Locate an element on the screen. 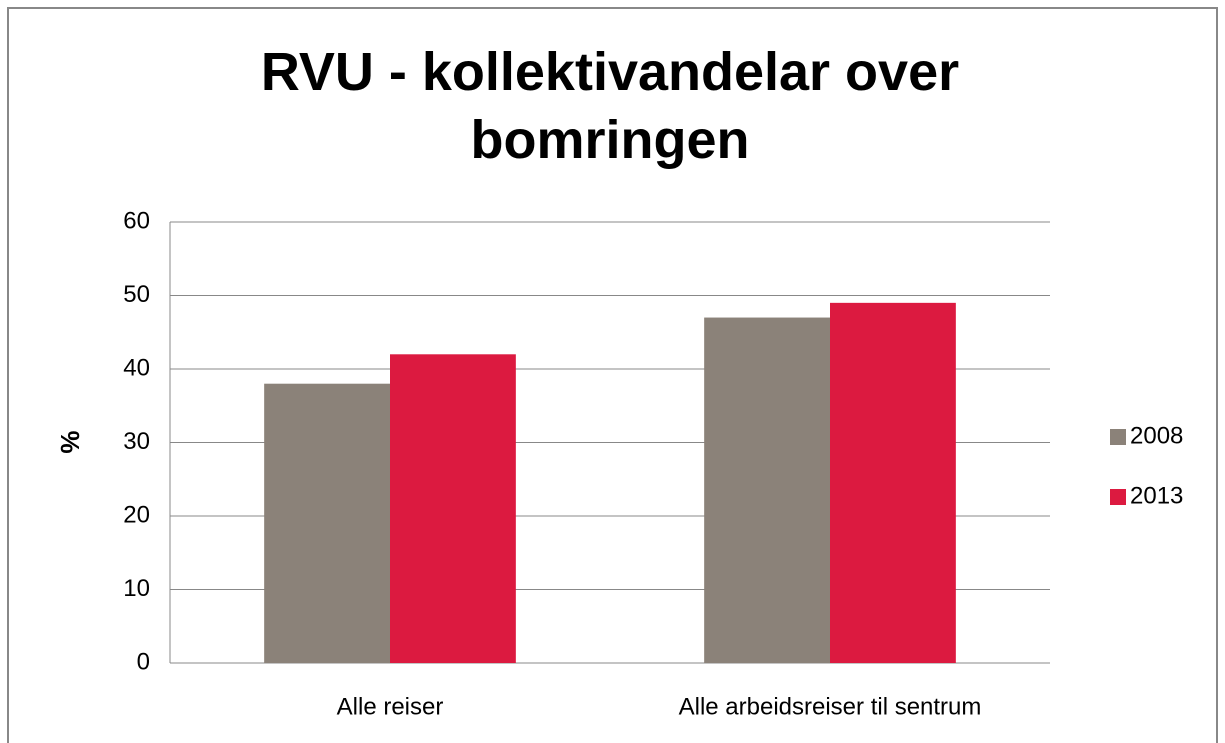  y-tick-label: 10 is located at coordinates (136, 588).